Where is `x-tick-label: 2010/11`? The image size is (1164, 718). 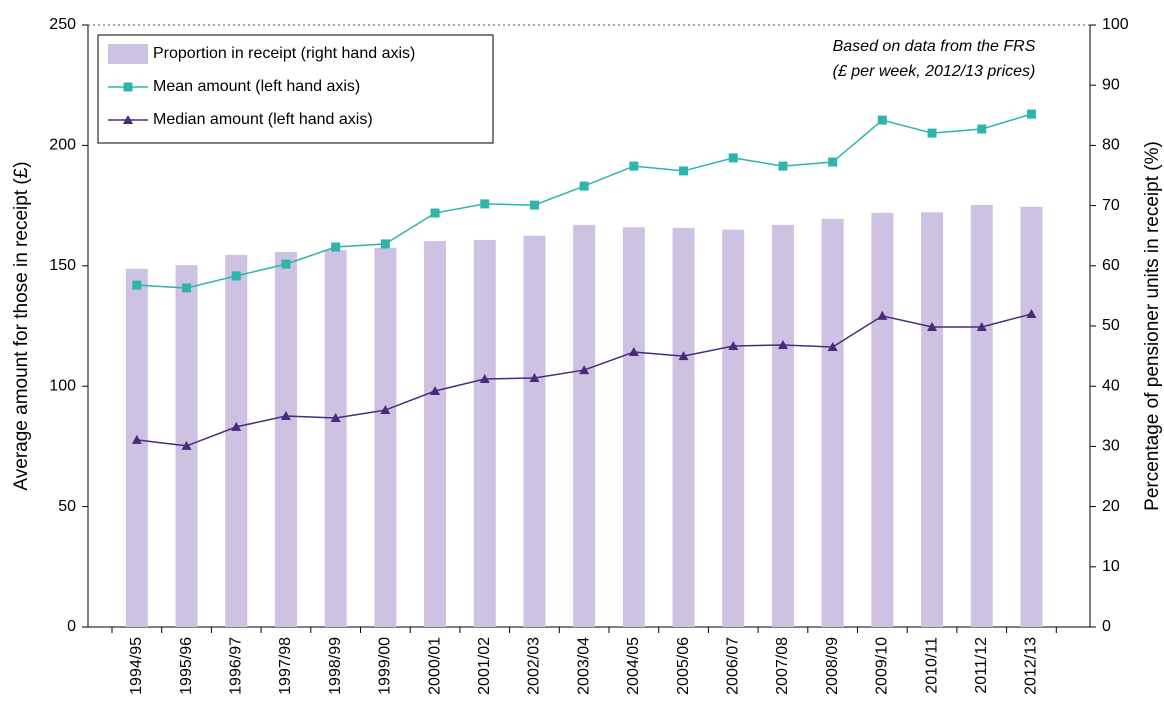
x-tick-label: 2010/11 is located at coordinates (931, 665).